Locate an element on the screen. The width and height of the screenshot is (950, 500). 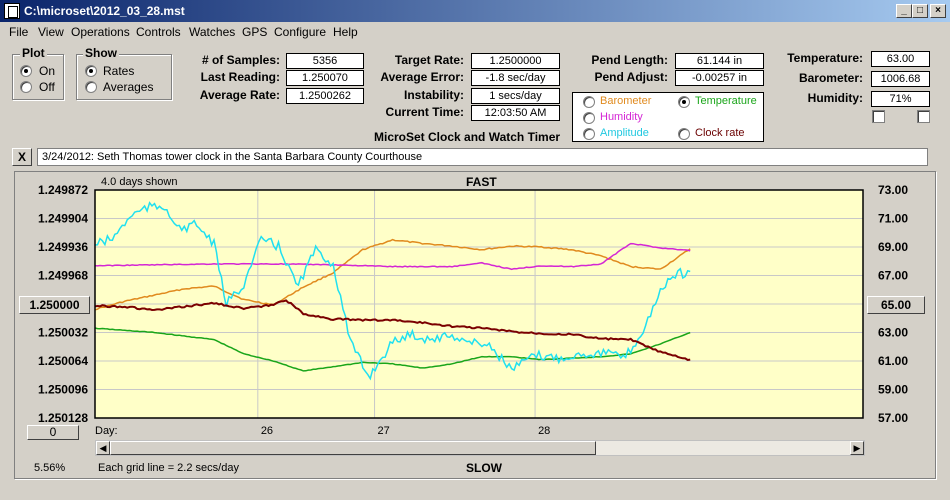
percent-readout: 5.56% is located at coordinates (50, 468).